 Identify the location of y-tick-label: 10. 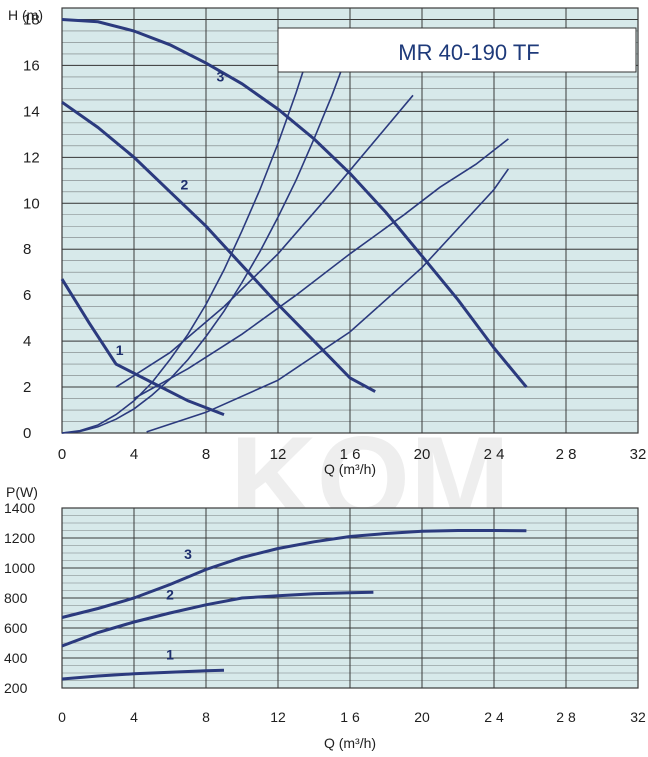
(31, 203).